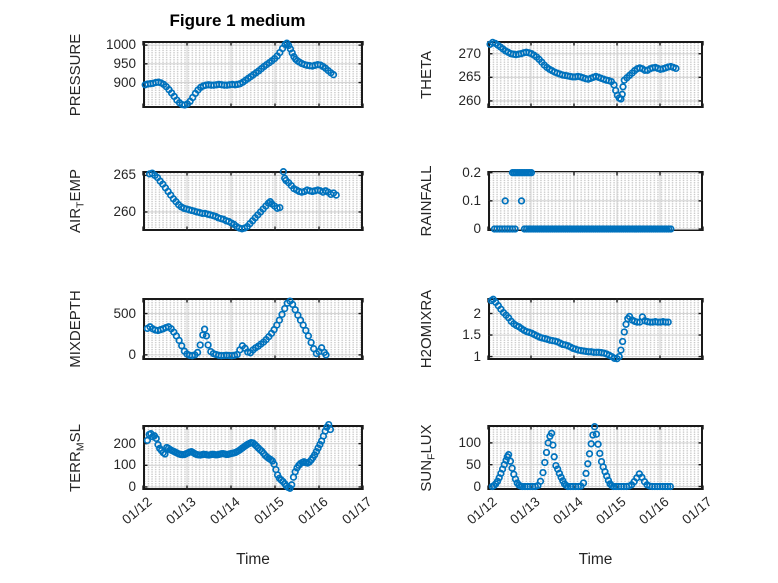 This screenshot has width=778, height=583. I want to click on sunflux-ytick-0: 0, so click(477, 486).